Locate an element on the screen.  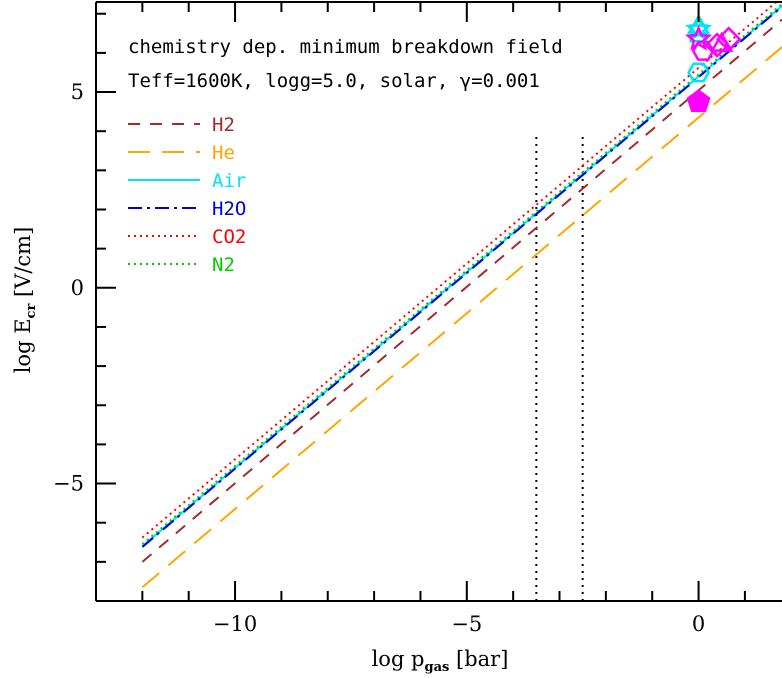
title-line-2: Teff=1600K, logg=5.0, solar, γ=0.001 is located at coordinates (334, 81).